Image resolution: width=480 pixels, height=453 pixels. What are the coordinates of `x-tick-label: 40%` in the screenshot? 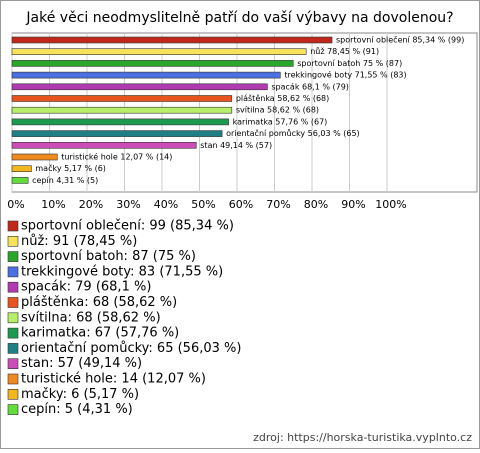 It's located at (166, 204).